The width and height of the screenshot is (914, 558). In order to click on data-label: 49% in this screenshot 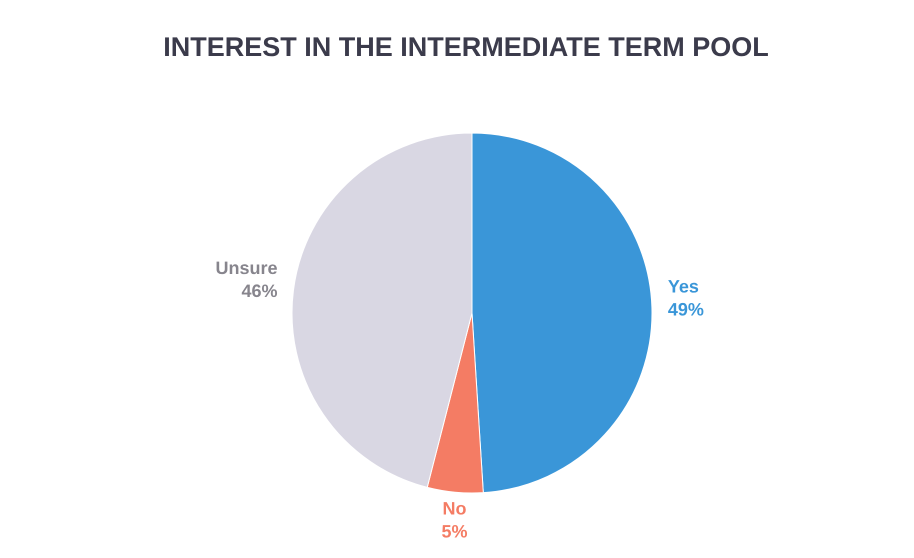, I will do `click(686, 309)`.